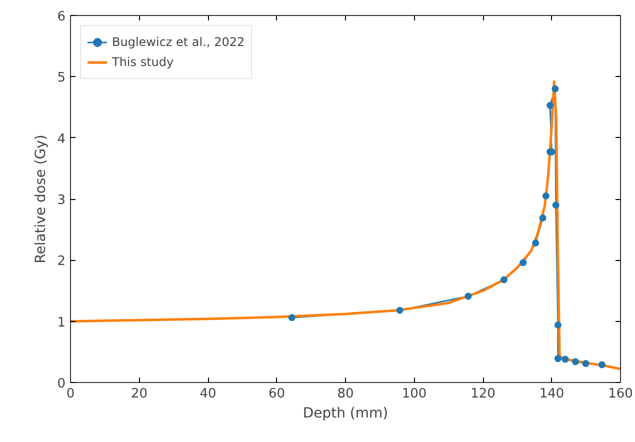 This screenshot has height=442, width=635. I want to click on x-tick-label: 20, so click(139, 394).